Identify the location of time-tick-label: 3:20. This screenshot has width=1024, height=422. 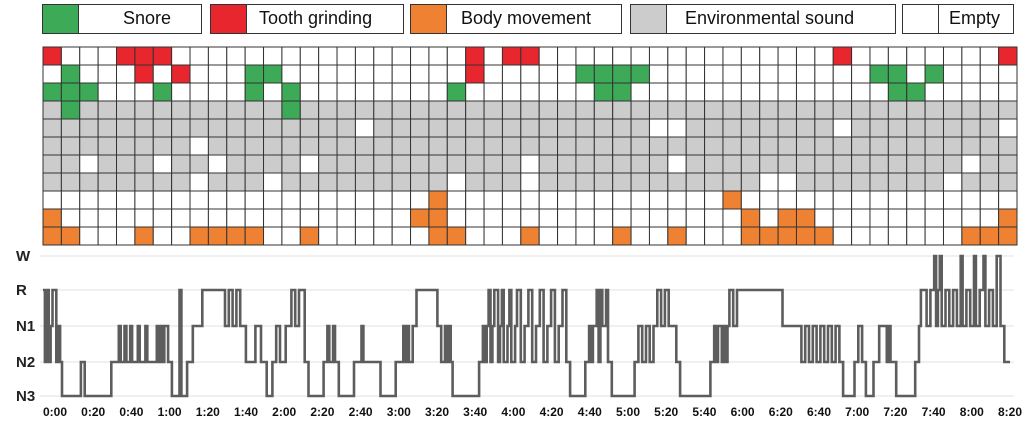
(437, 412).